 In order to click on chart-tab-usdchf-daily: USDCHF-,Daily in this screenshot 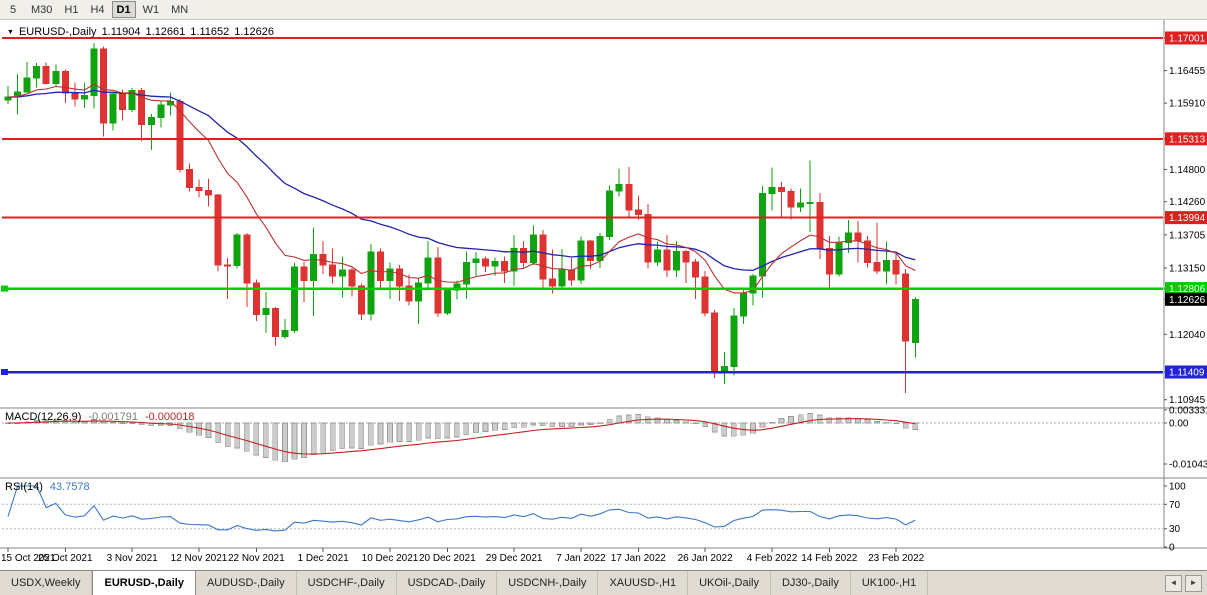, I will do `click(347, 583)`.